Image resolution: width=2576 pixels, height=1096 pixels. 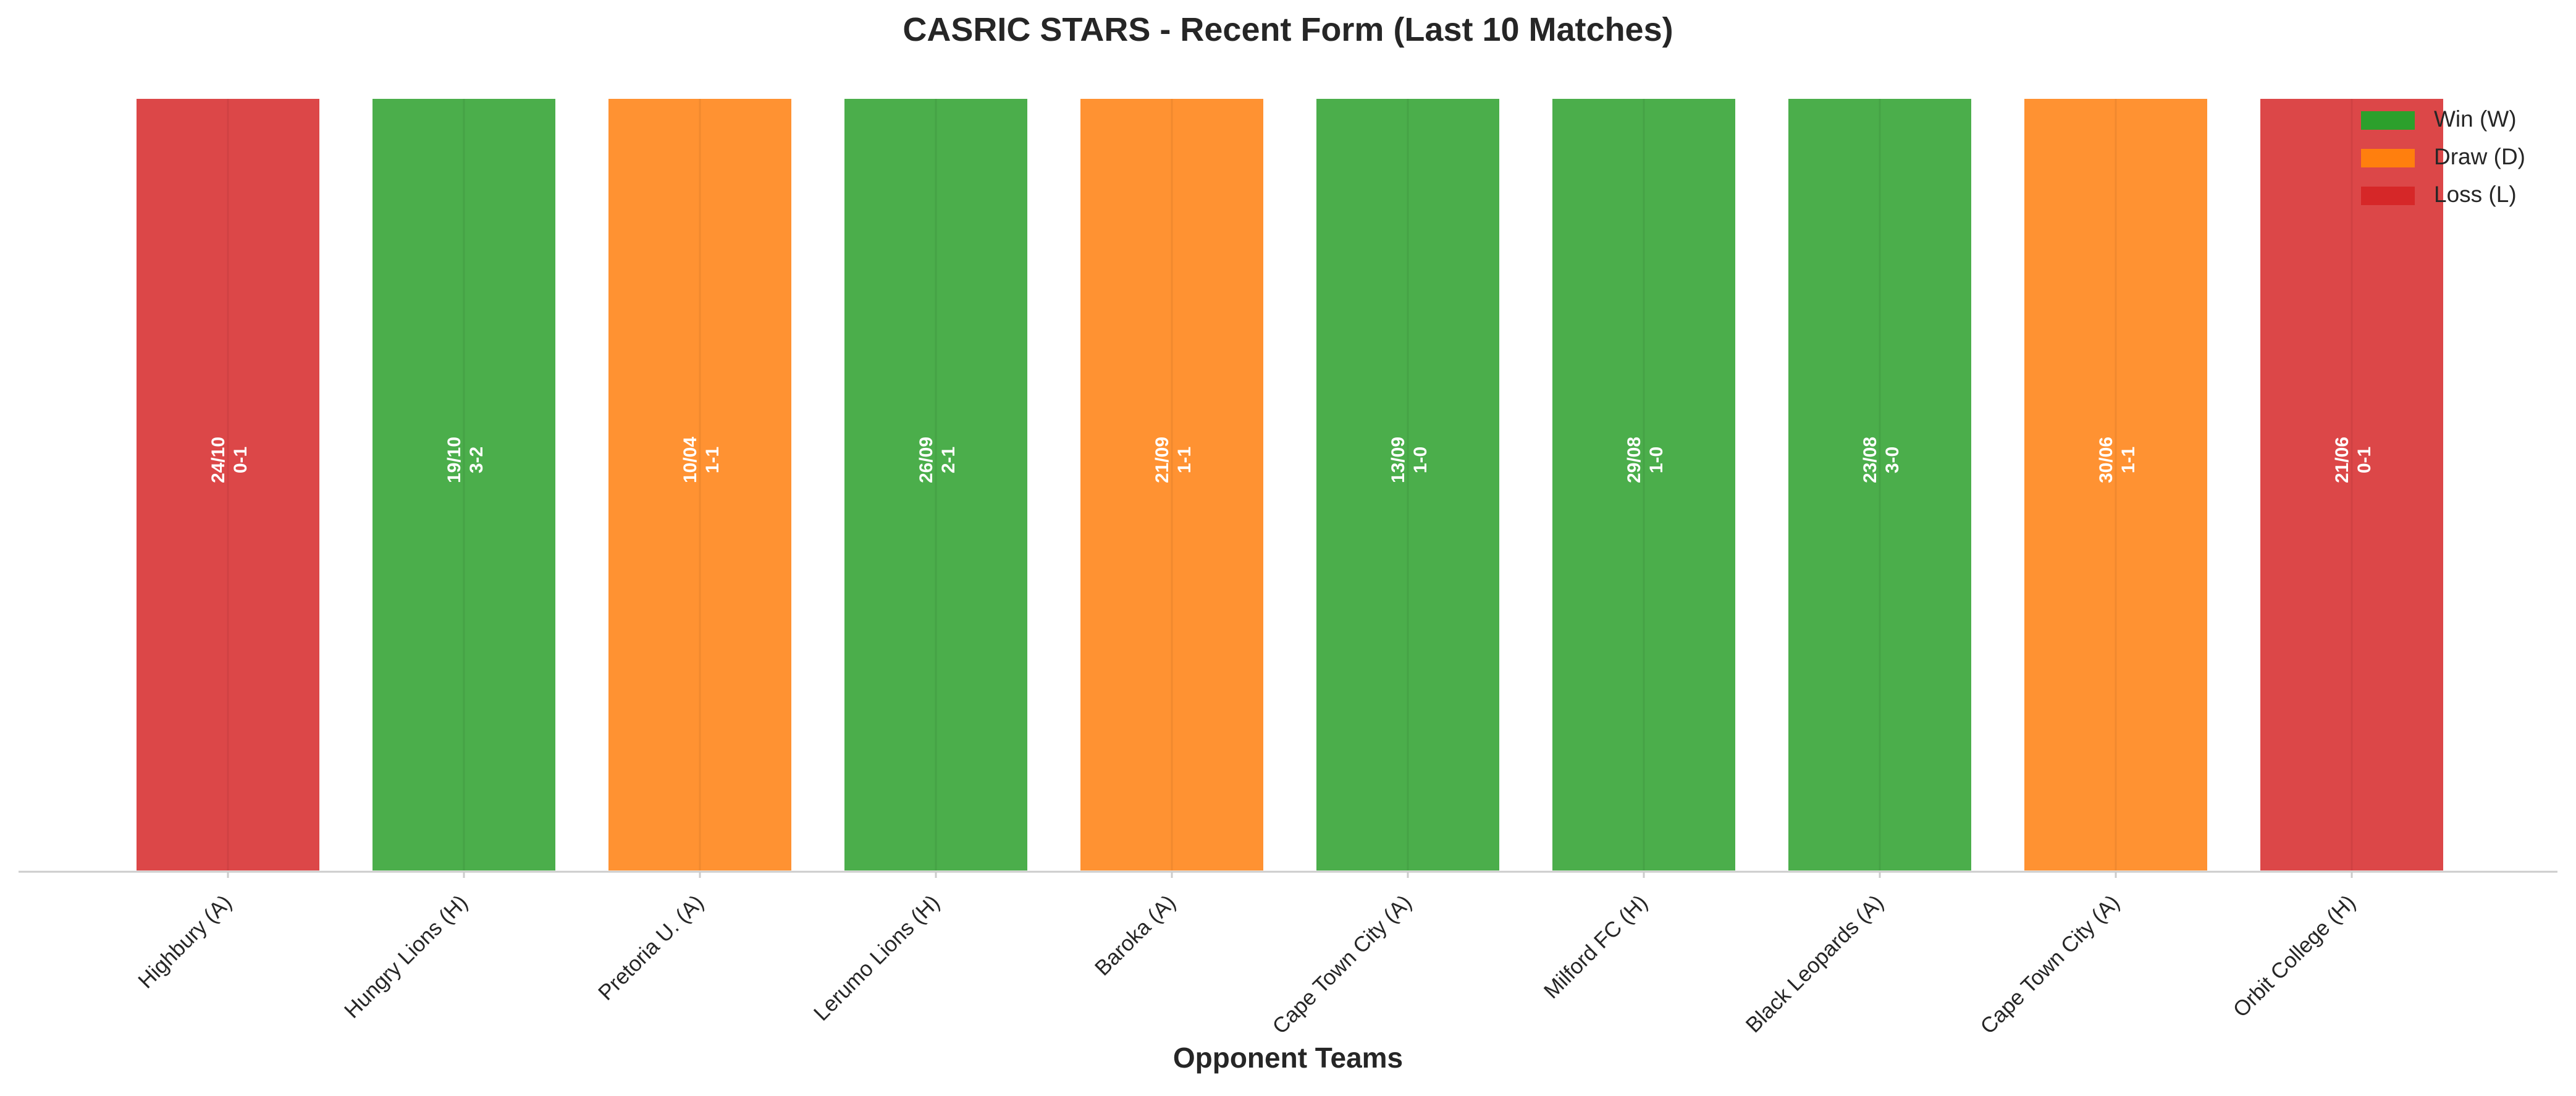 I want to click on bar-data-label-1: 24/10 0-1, so click(x=229, y=460).